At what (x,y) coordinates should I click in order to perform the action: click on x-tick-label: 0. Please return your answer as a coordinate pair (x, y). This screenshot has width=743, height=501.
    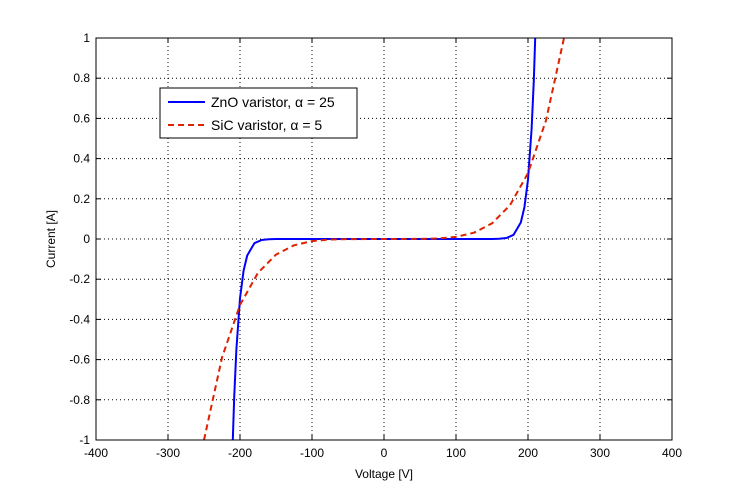
    Looking at the image, I should click on (384, 453).